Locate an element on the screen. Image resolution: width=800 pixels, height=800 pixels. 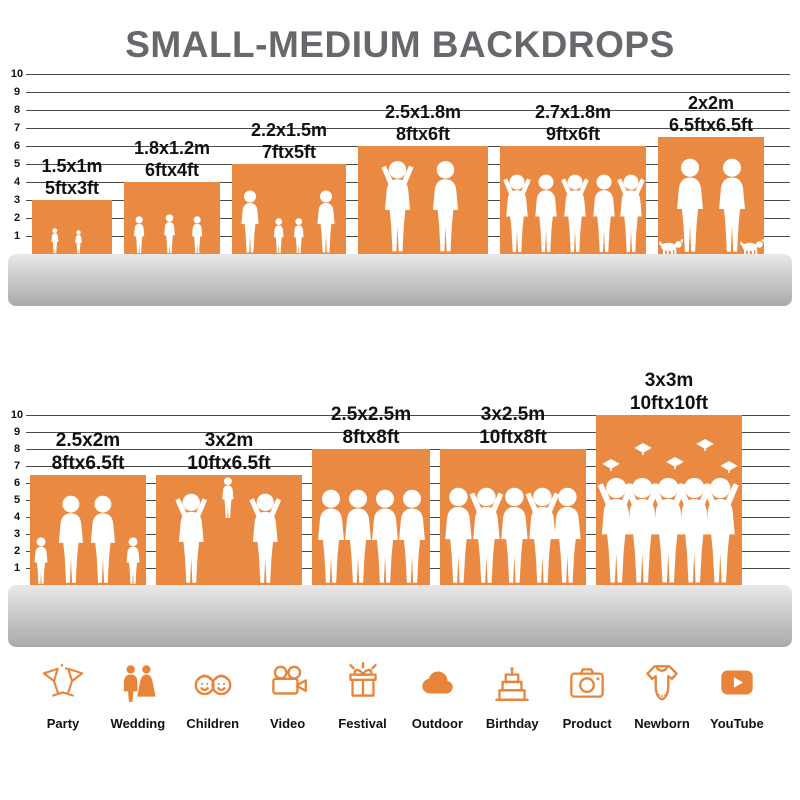
scale-number: 4 is located at coordinates (17, 182).